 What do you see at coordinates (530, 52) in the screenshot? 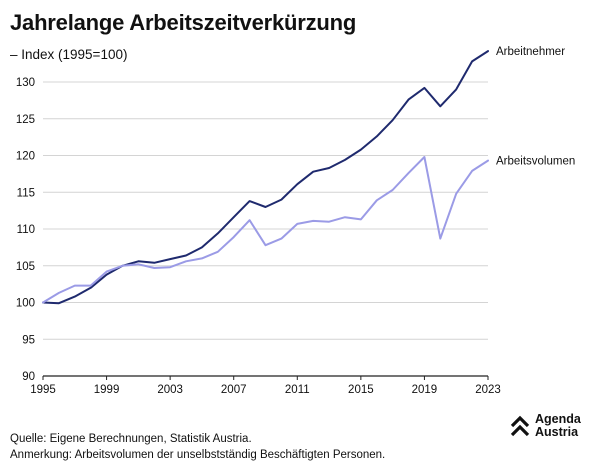
I see `series-label-1: Arbeitnehmer` at bounding box center [530, 52].